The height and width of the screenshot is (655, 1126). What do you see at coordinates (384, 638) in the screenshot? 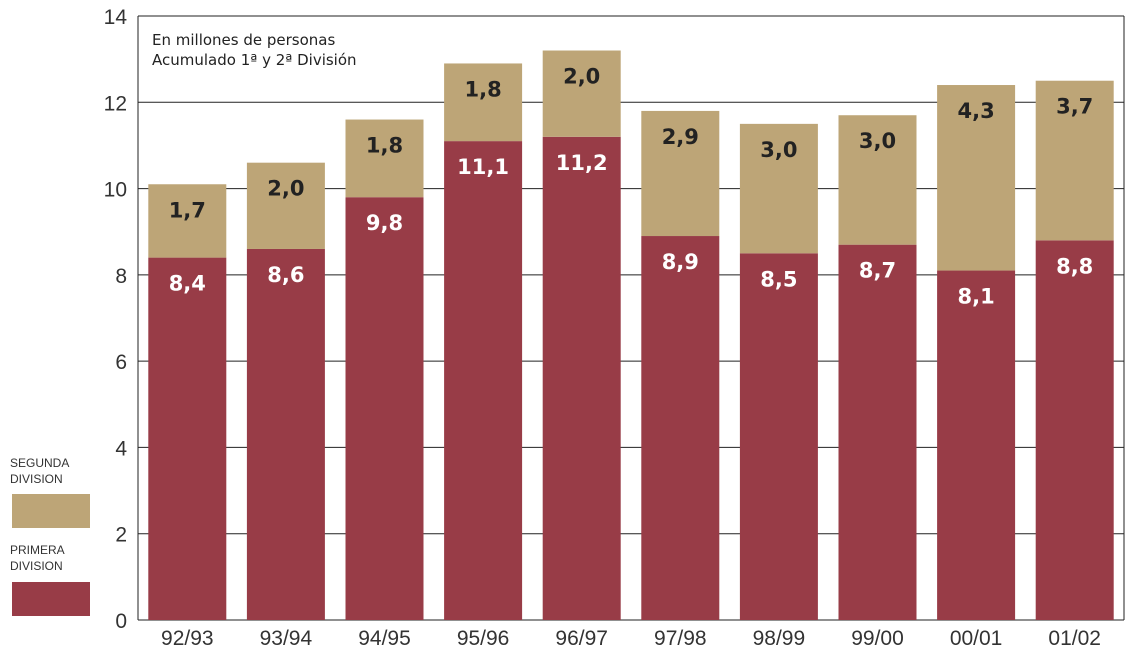
I see `x-tick-label: 94/95` at bounding box center [384, 638].